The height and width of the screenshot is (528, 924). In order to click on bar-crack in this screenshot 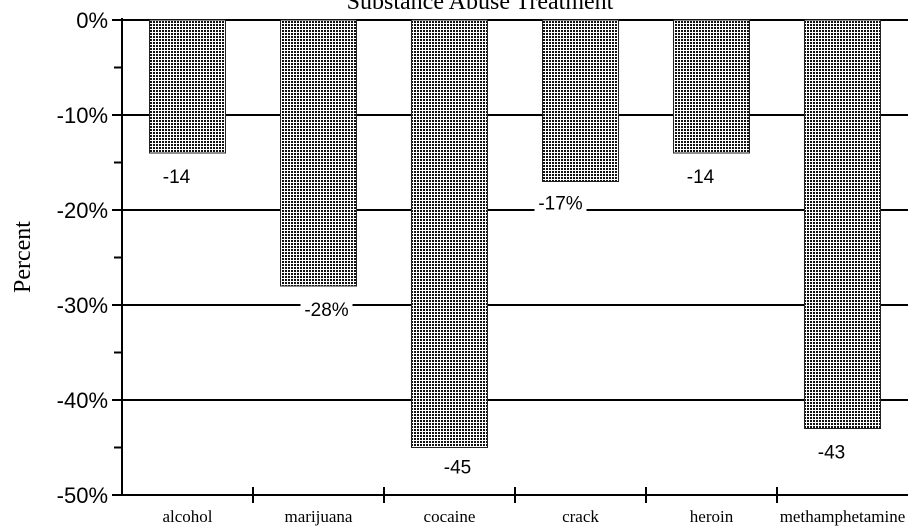, I will do `click(580, 100)`.